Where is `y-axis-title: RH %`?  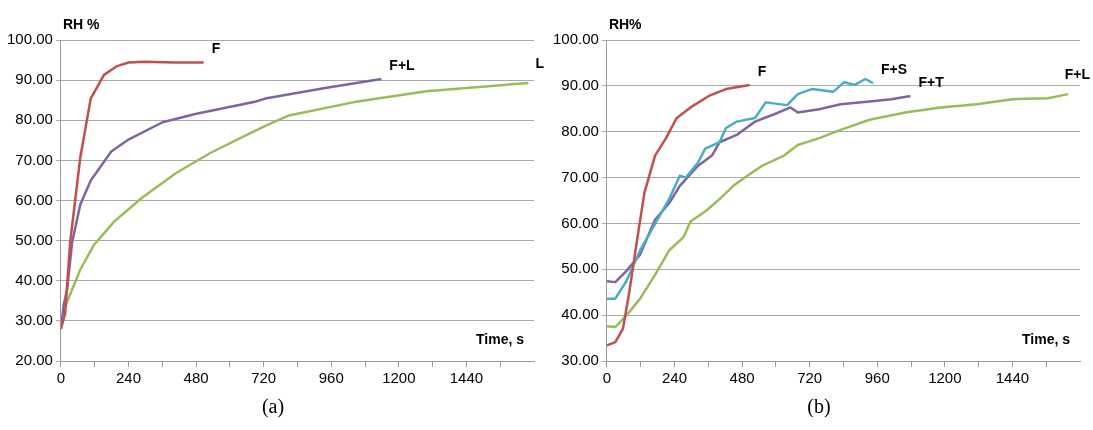 y-axis-title: RH % is located at coordinates (81, 23).